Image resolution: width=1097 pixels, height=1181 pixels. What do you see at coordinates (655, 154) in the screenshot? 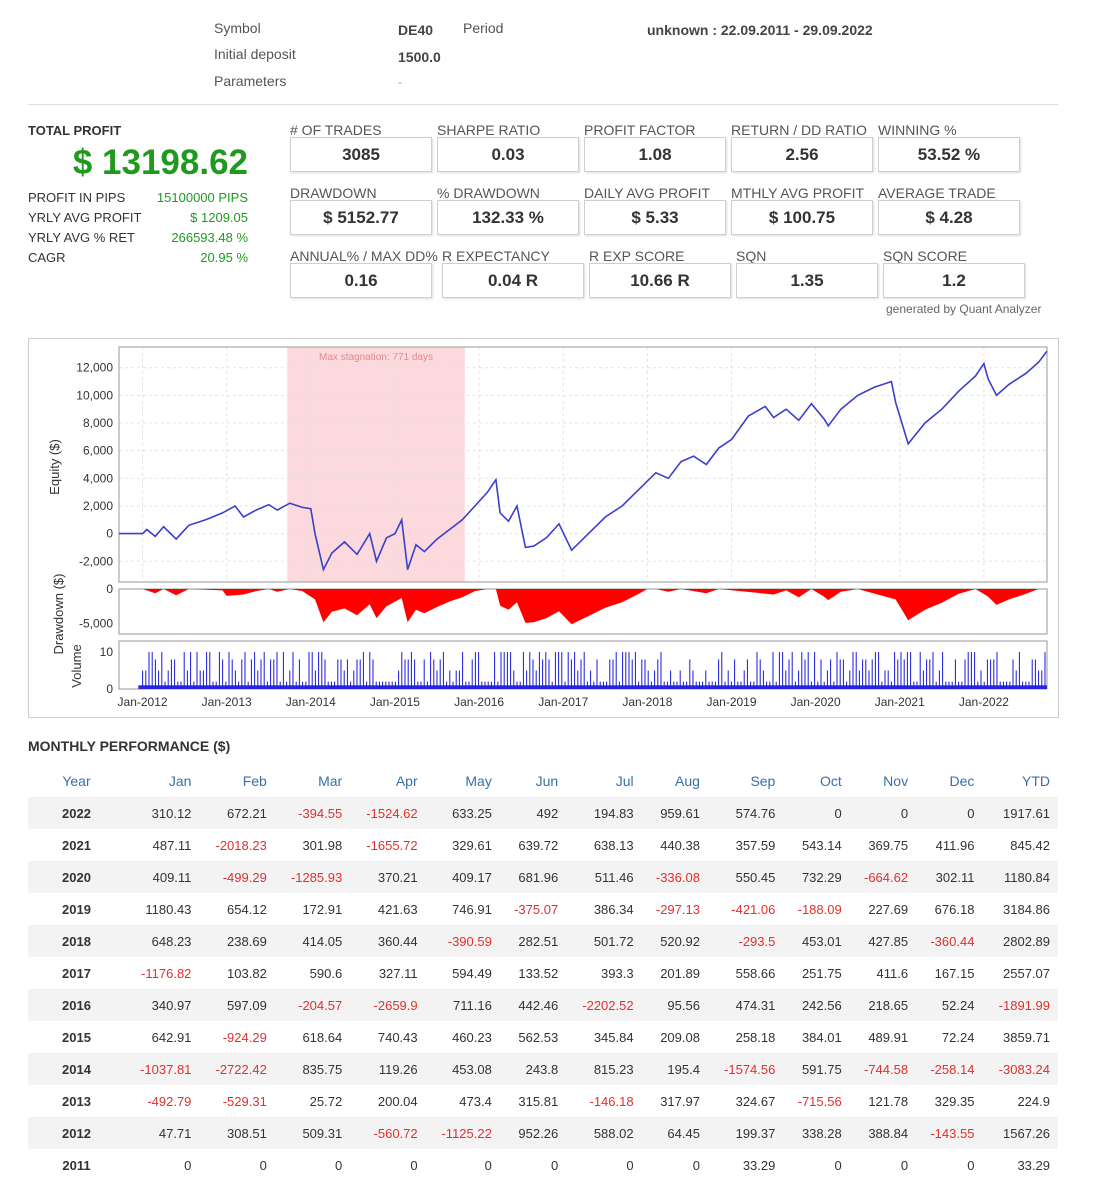
I see `stat-box-profit-factor: 1.08` at bounding box center [655, 154].